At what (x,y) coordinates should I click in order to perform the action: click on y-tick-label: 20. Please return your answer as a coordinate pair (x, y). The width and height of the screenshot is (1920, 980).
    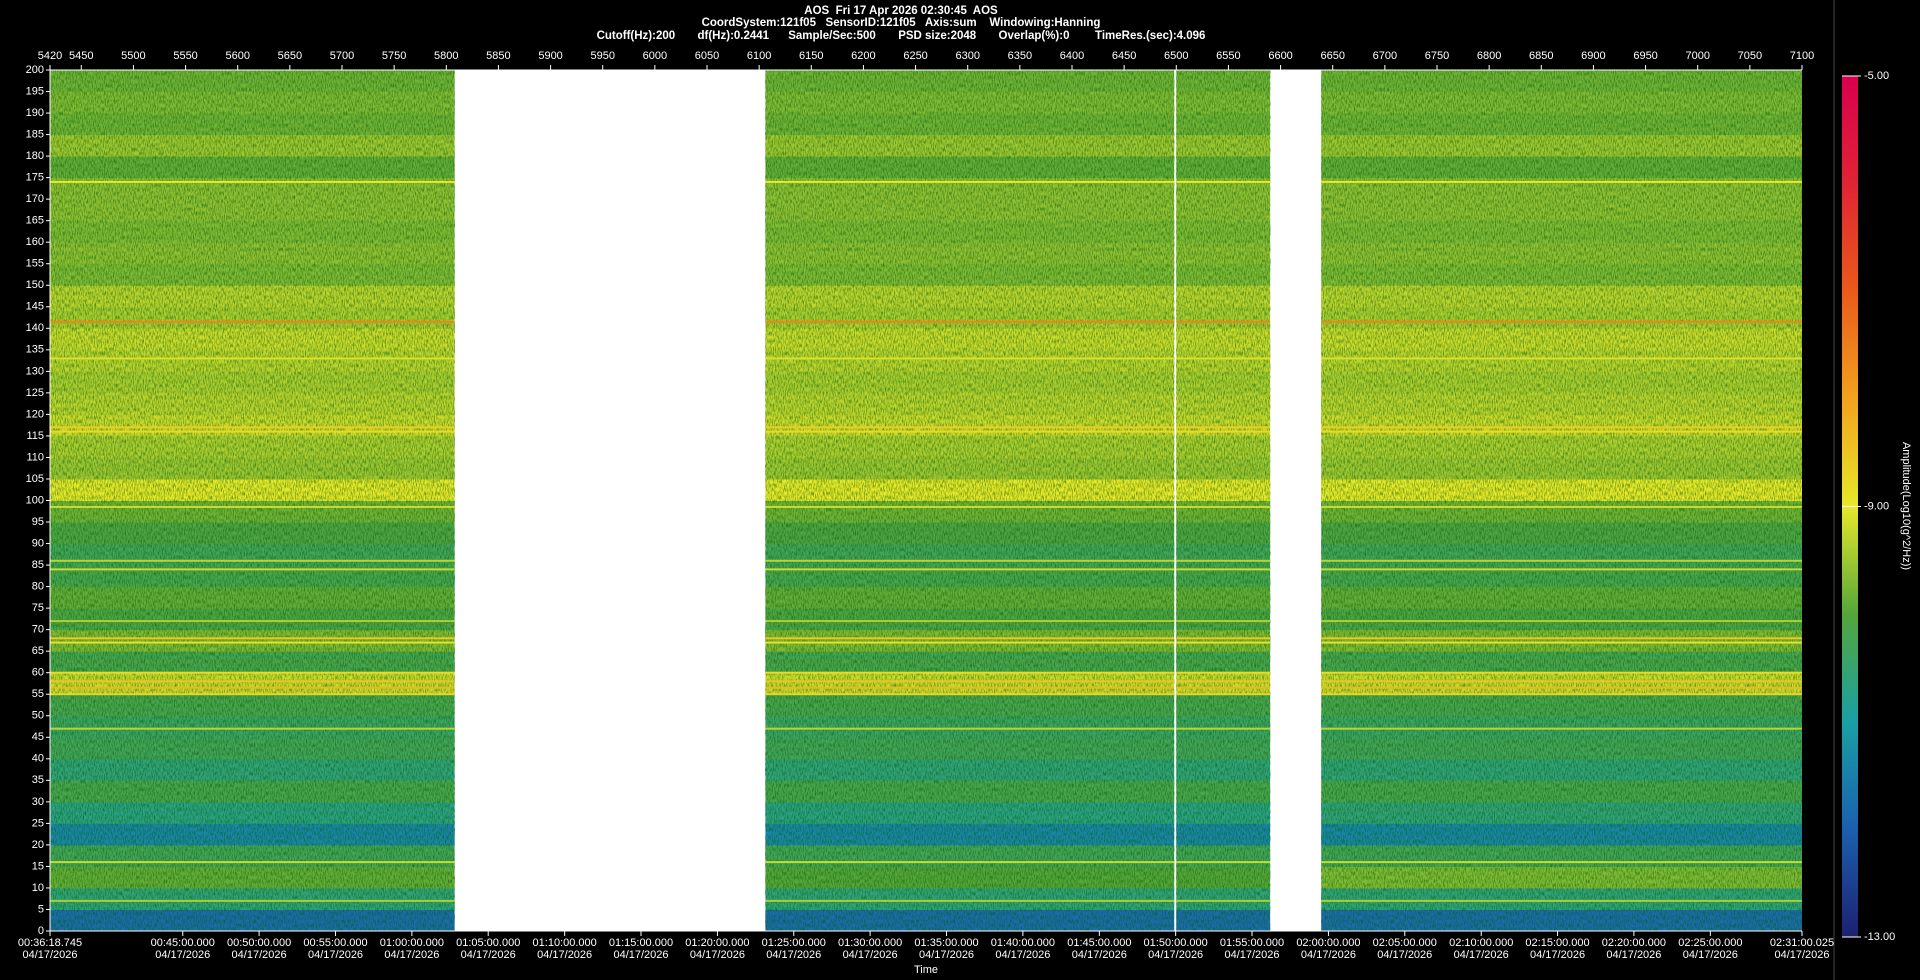
    Looking at the image, I should click on (38, 845).